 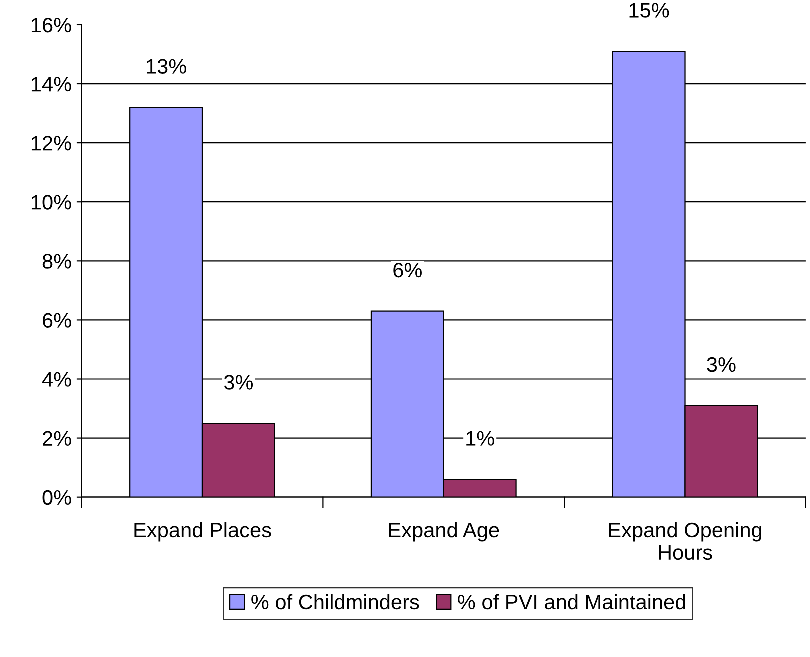 What do you see at coordinates (57, 320) in the screenshot?
I see `y-tick-label: 6%` at bounding box center [57, 320].